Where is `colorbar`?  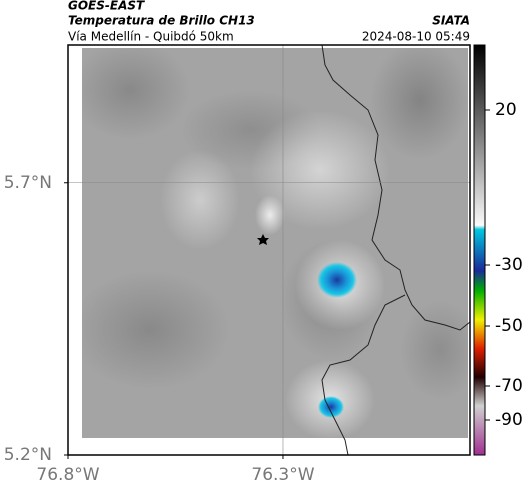 colorbar is located at coordinates (479, 250).